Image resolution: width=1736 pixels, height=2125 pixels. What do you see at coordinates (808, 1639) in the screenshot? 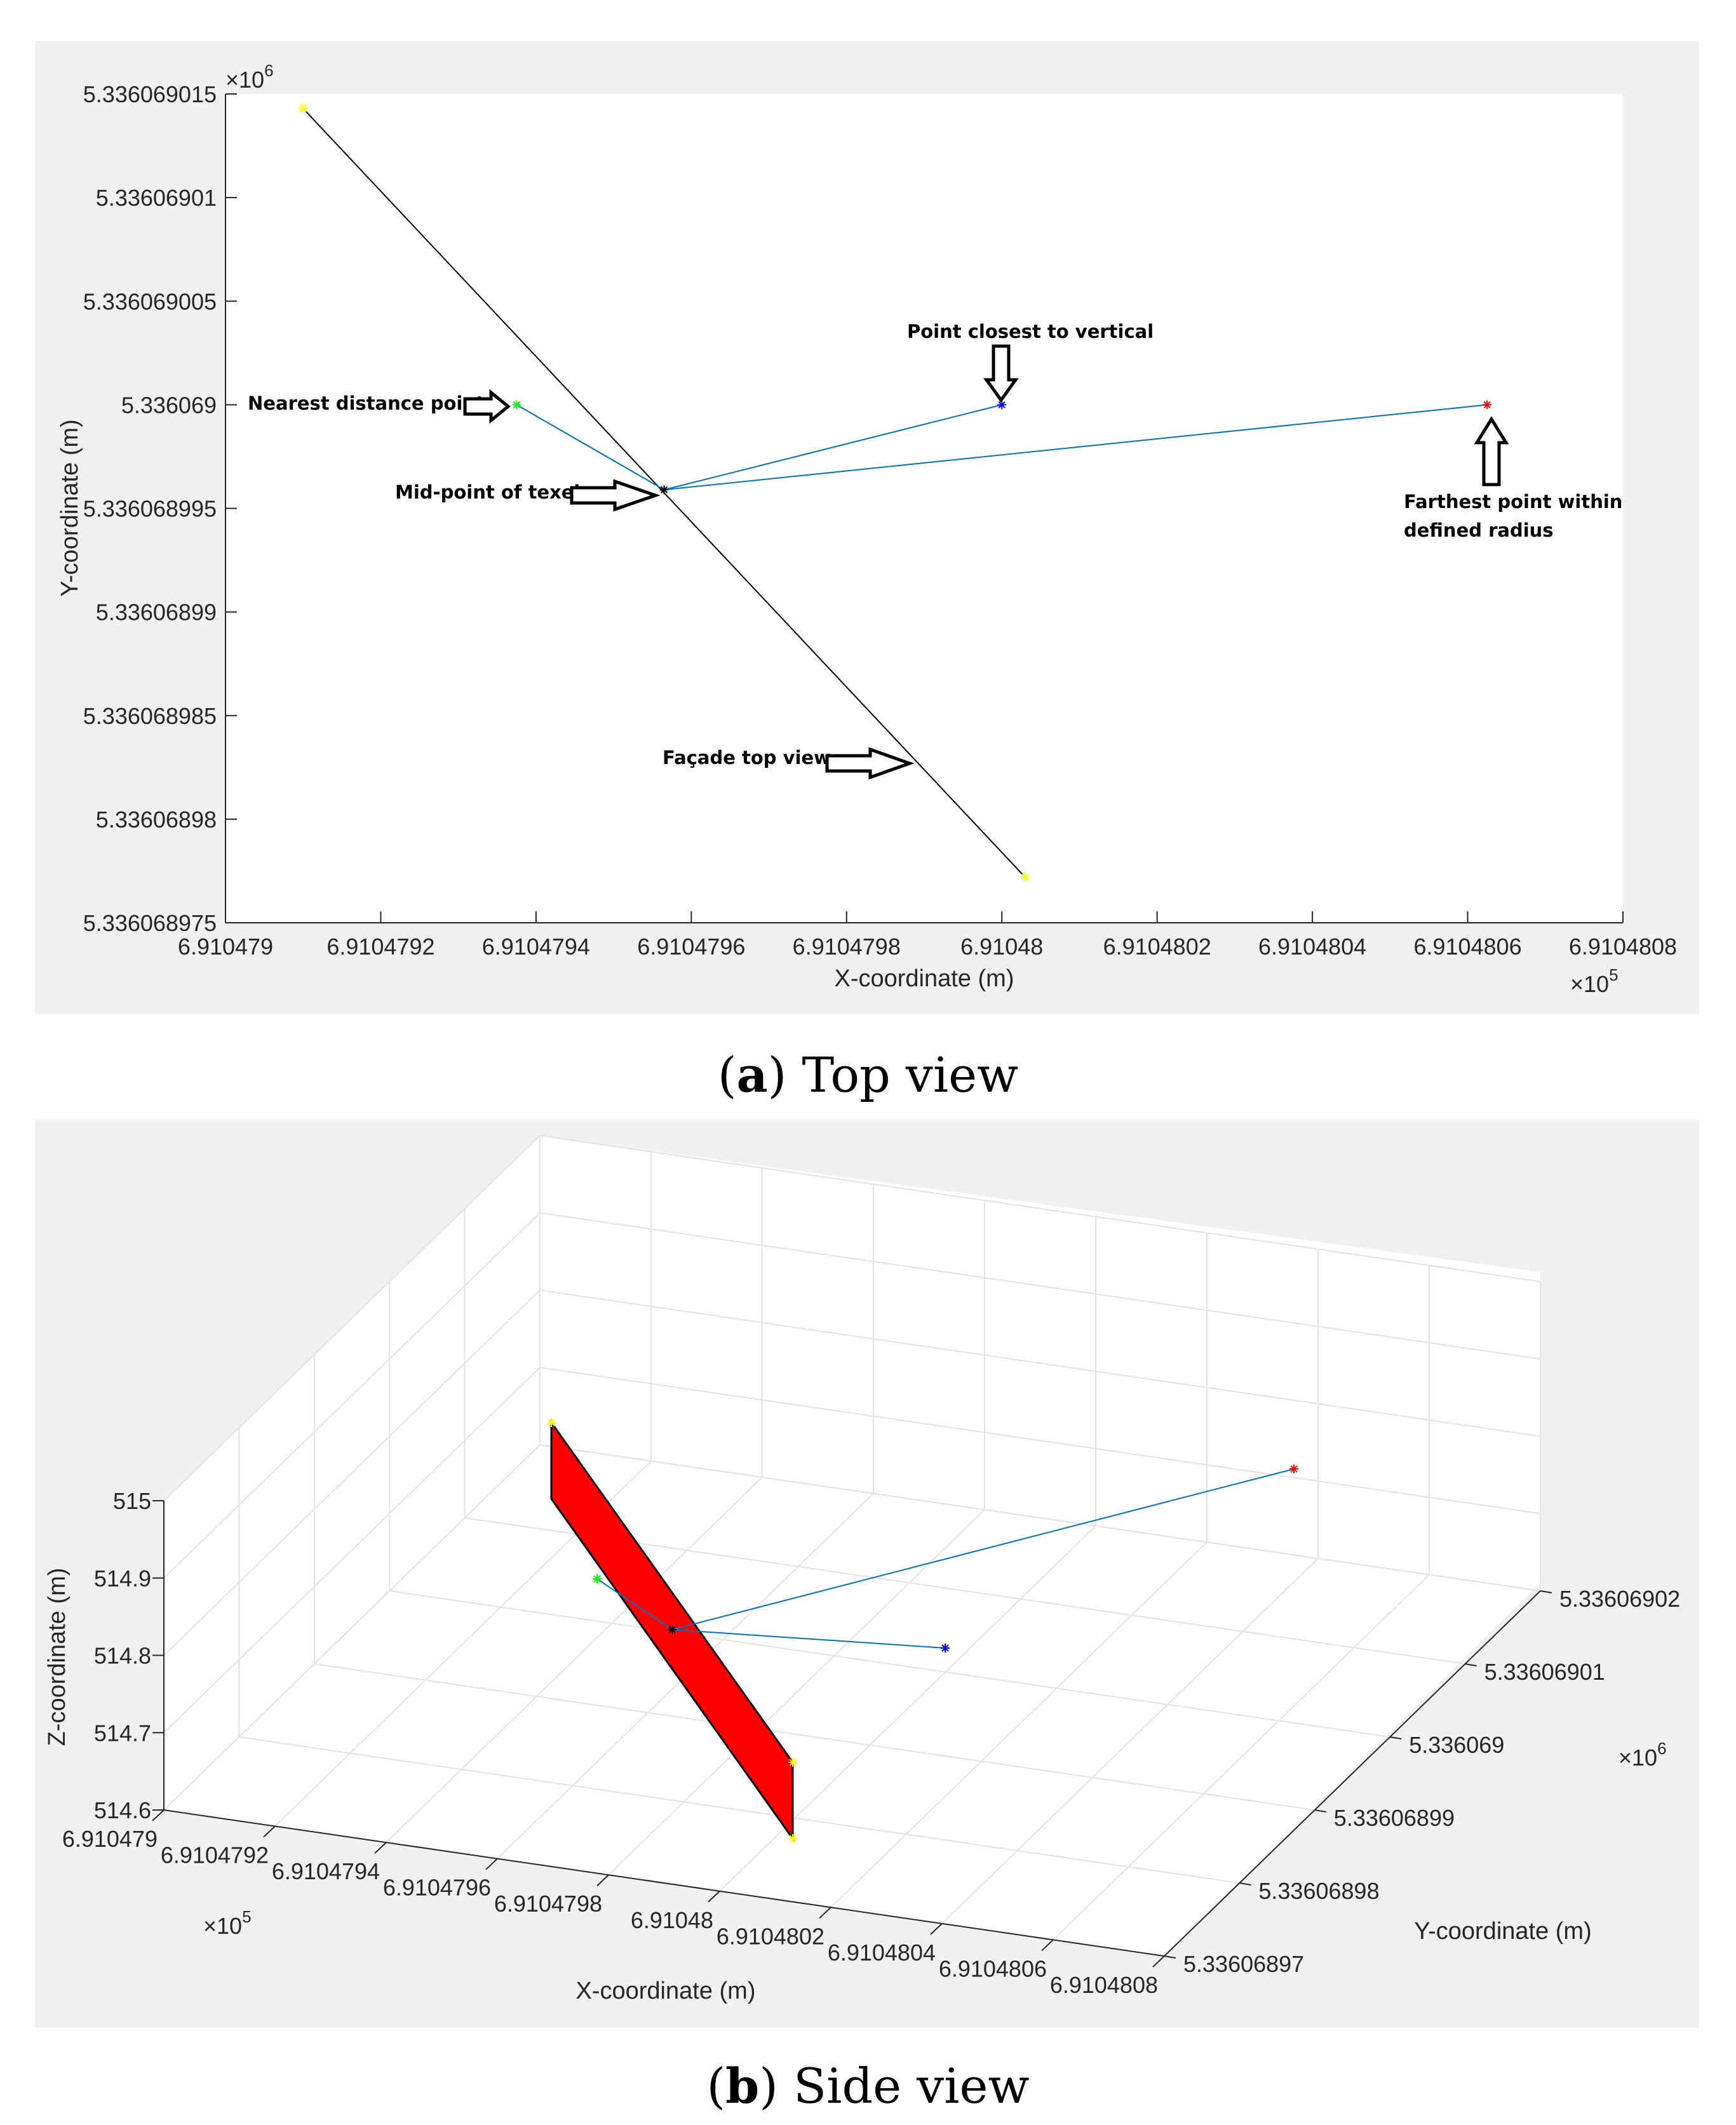
I see `connector-3d-vertical` at bounding box center [808, 1639].